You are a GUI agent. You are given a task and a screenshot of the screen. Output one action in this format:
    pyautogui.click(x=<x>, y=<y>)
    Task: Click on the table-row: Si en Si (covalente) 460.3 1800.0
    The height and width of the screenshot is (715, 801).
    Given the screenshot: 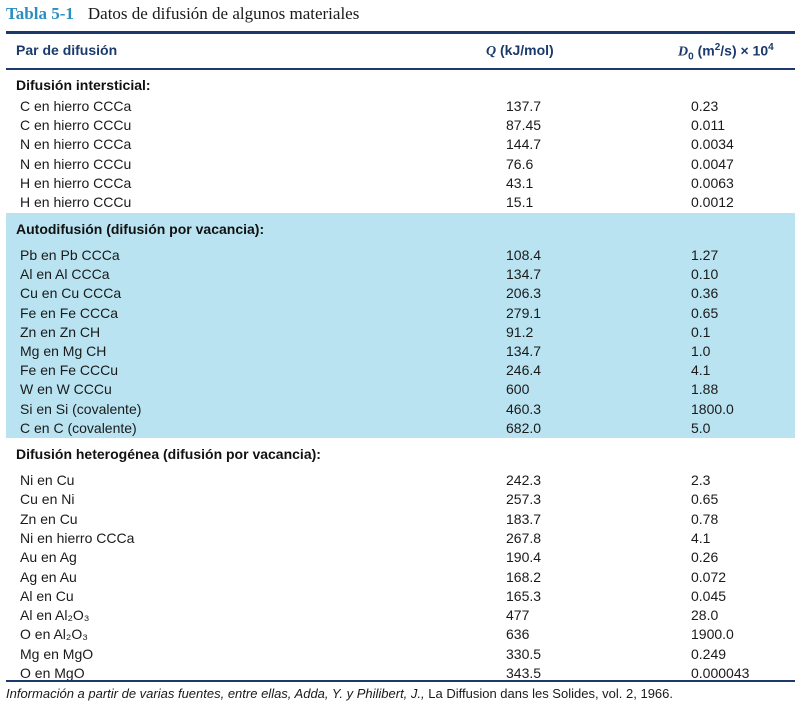 What is the action you would take?
    pyautogui.click(x=400, y=409)
    